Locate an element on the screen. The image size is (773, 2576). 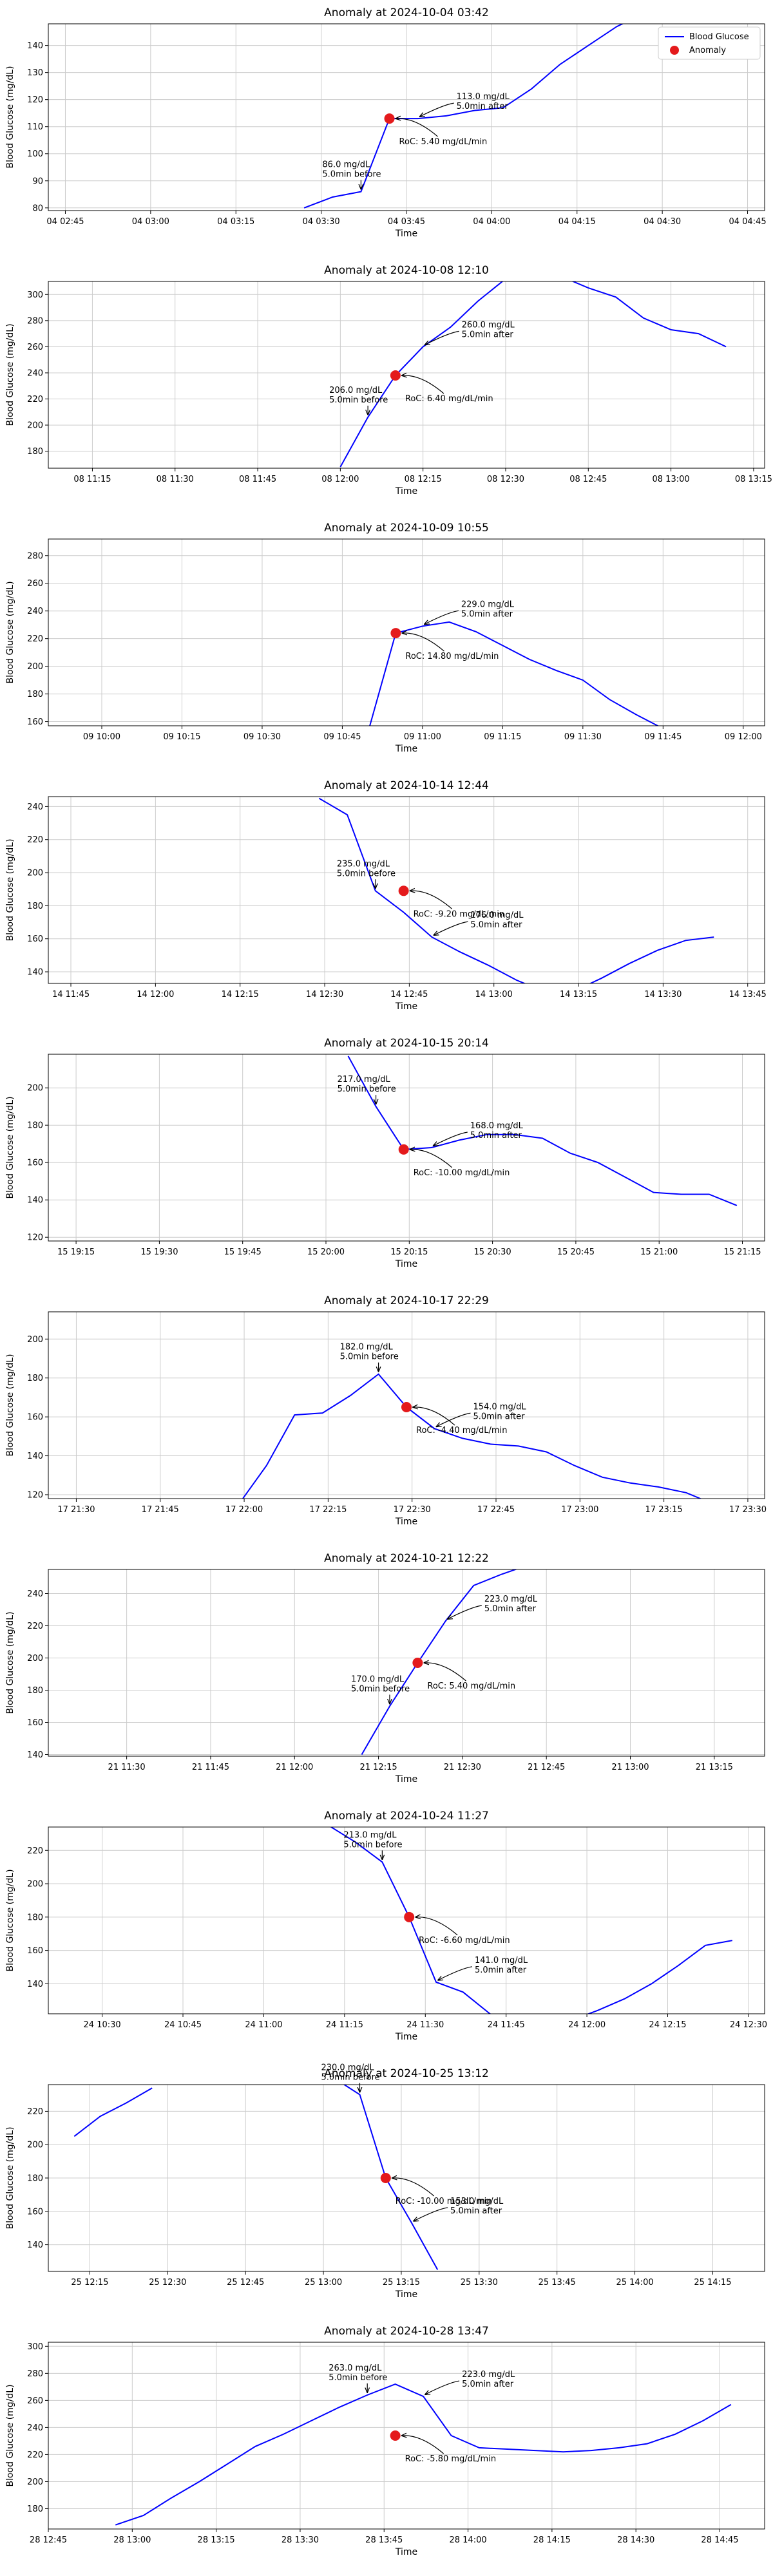
x-tick-label: 04 03:00 is located at coordinates (150, 222).